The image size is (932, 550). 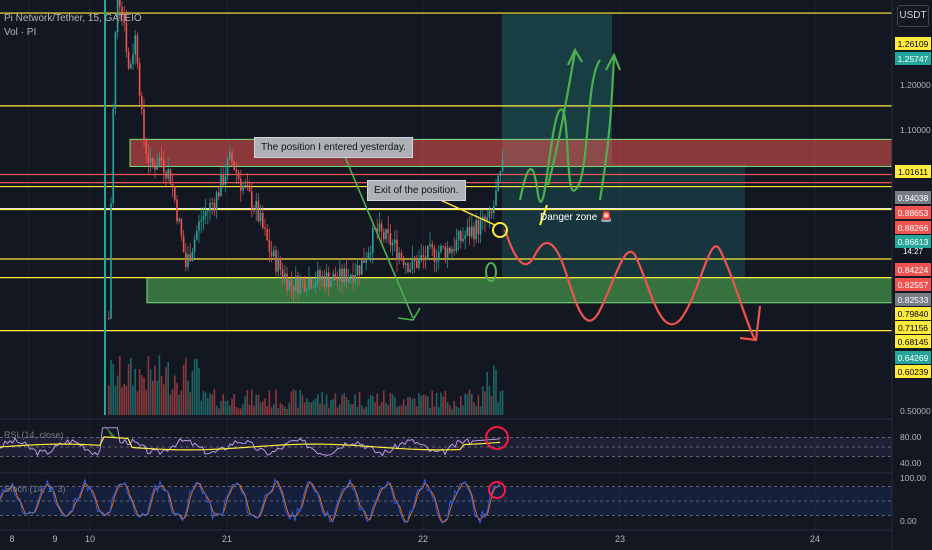 What do you see at coordinates (543, 215) in the screenshot?
I see `yellow-tick` at bounding box center [543, 215].